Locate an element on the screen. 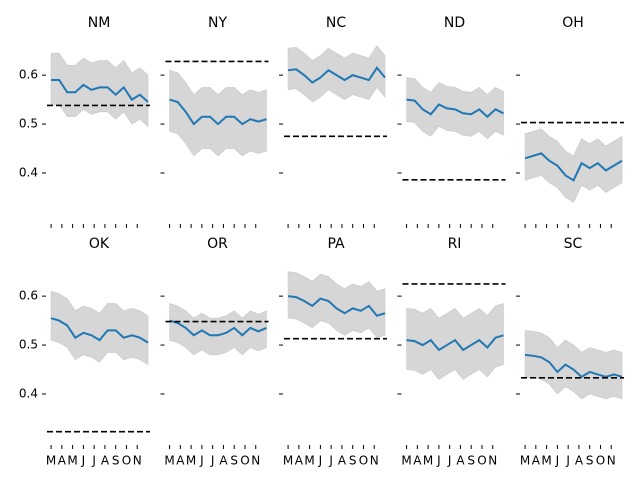  panel-title: PA is located at coordinates (336, 244).